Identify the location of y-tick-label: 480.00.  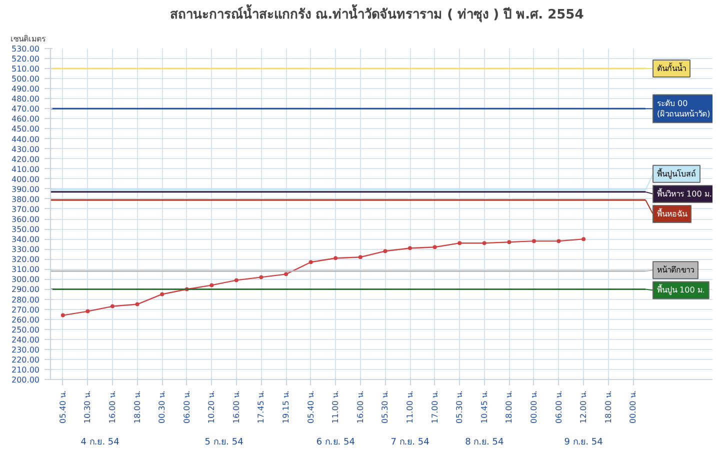
(26, 99).